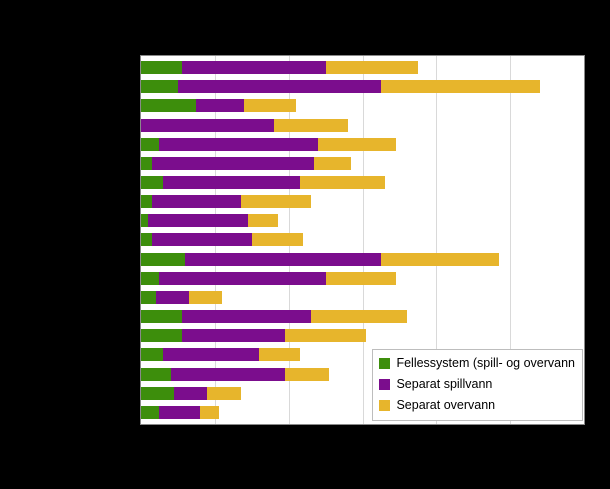  What do you see at coordinates (446, 405) in the screenshot?
I see `legend-label-separat-overvann: Separat overvann` at bounding box center [446, 405].